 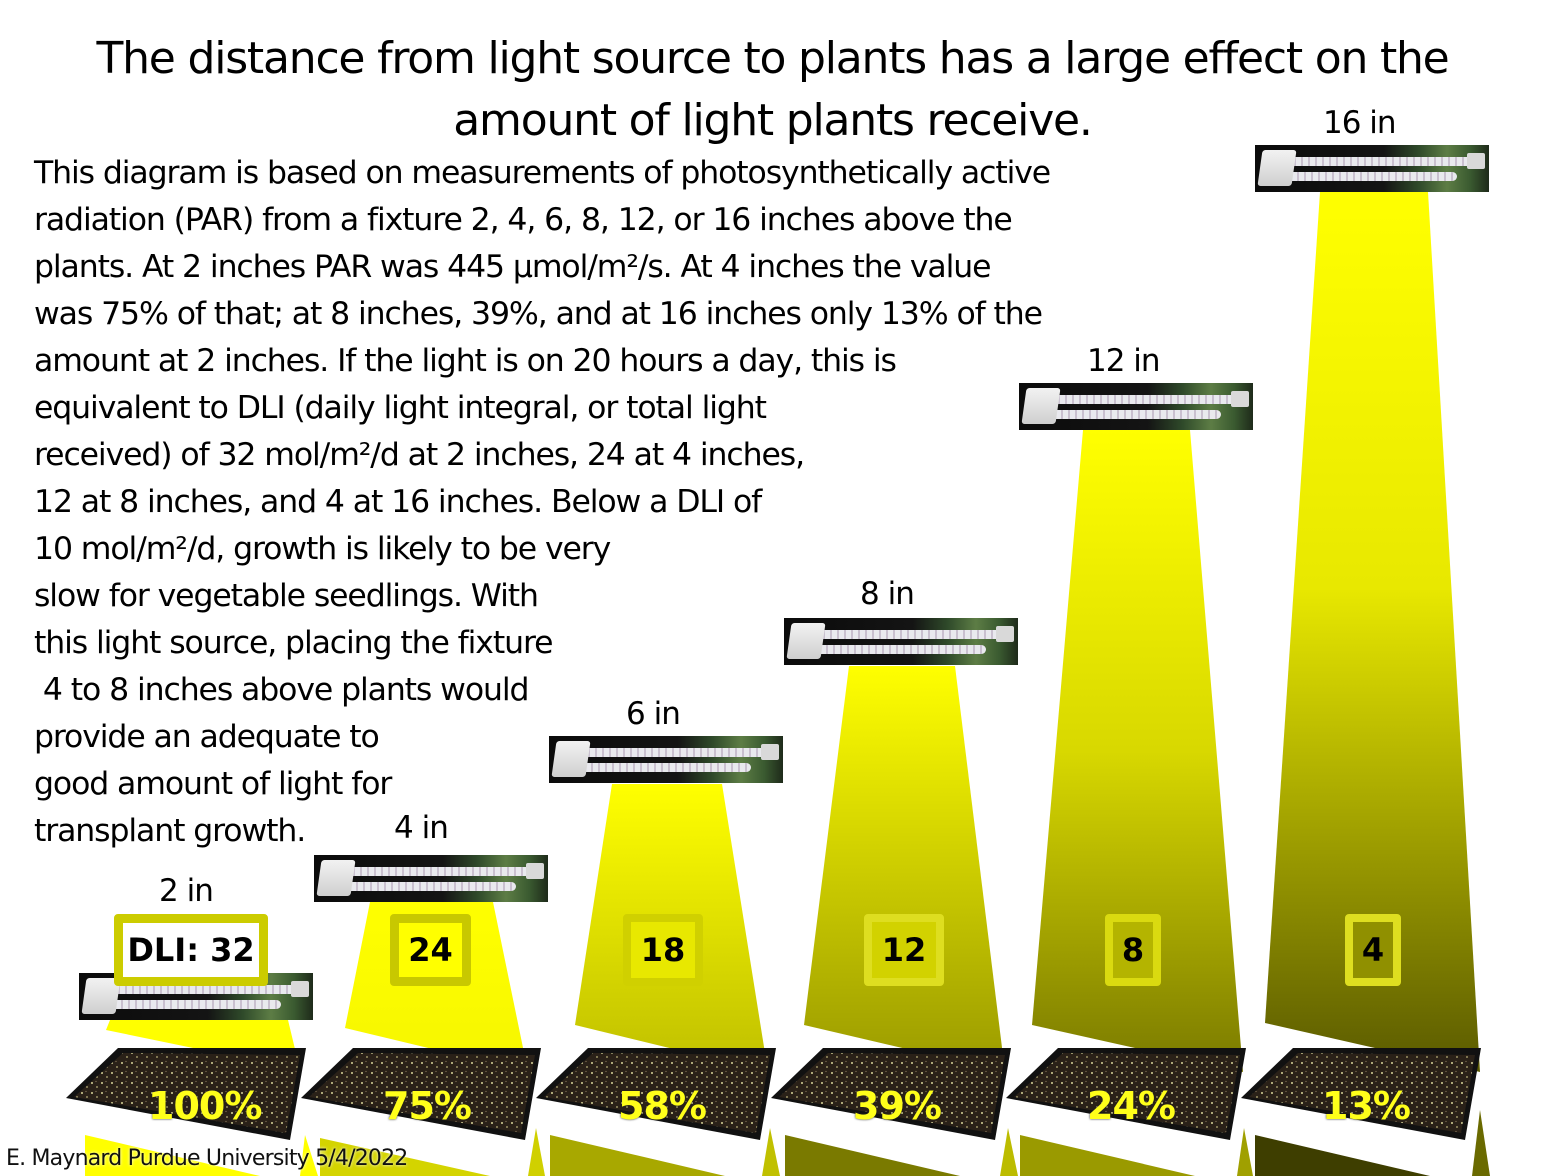 What do you see at coordinates (427, 1106) in the screenshot?
I see `percent-label-4in: 75%` at bounding box center [427, 1106].